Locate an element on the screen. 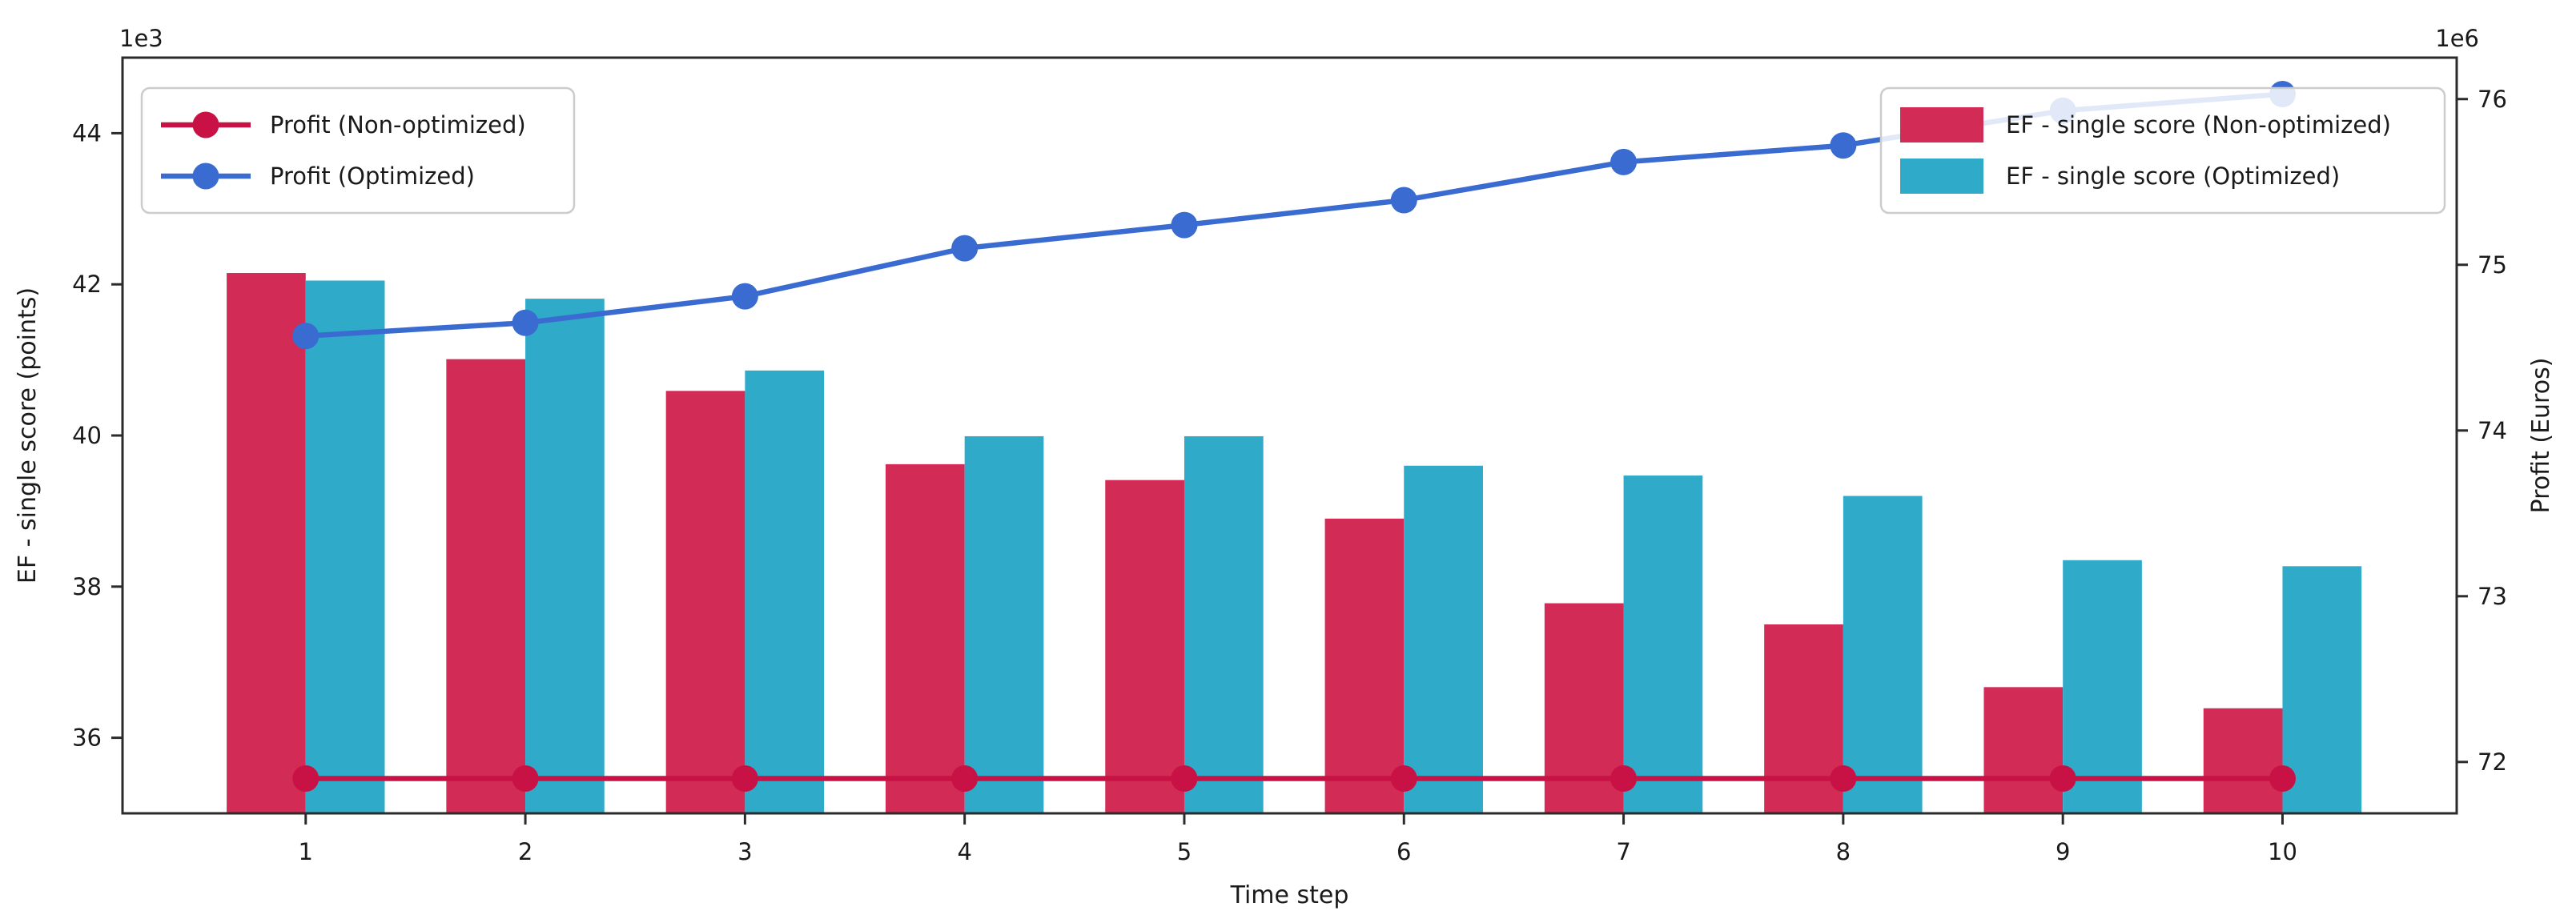  right-tick-label-76: 76 is located at coordinates (2492, 99).